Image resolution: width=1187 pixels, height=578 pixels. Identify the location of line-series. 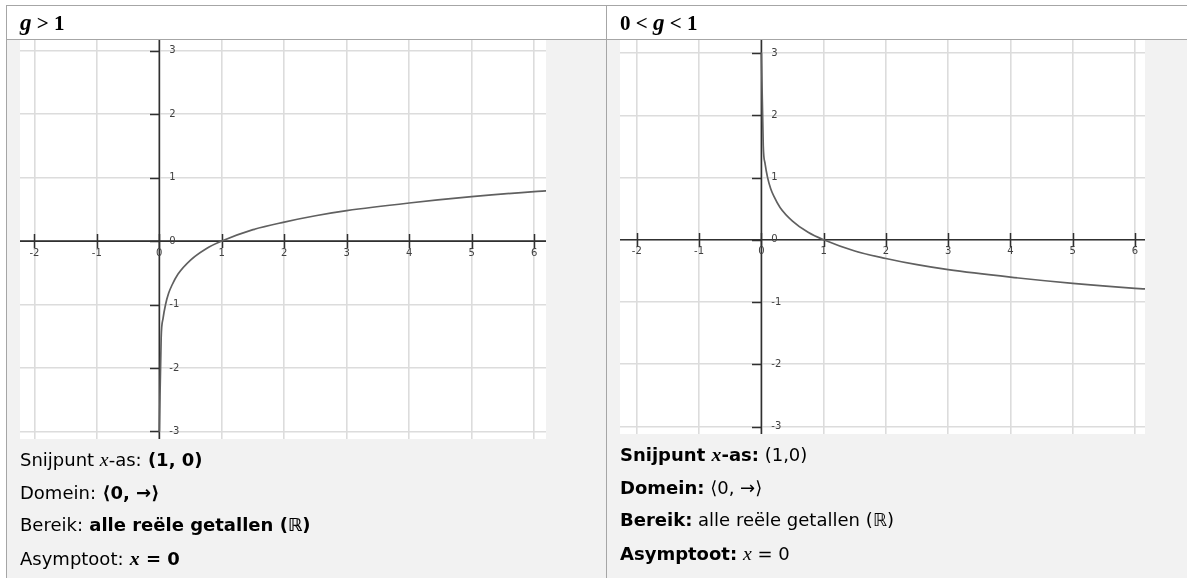
(352, 311).